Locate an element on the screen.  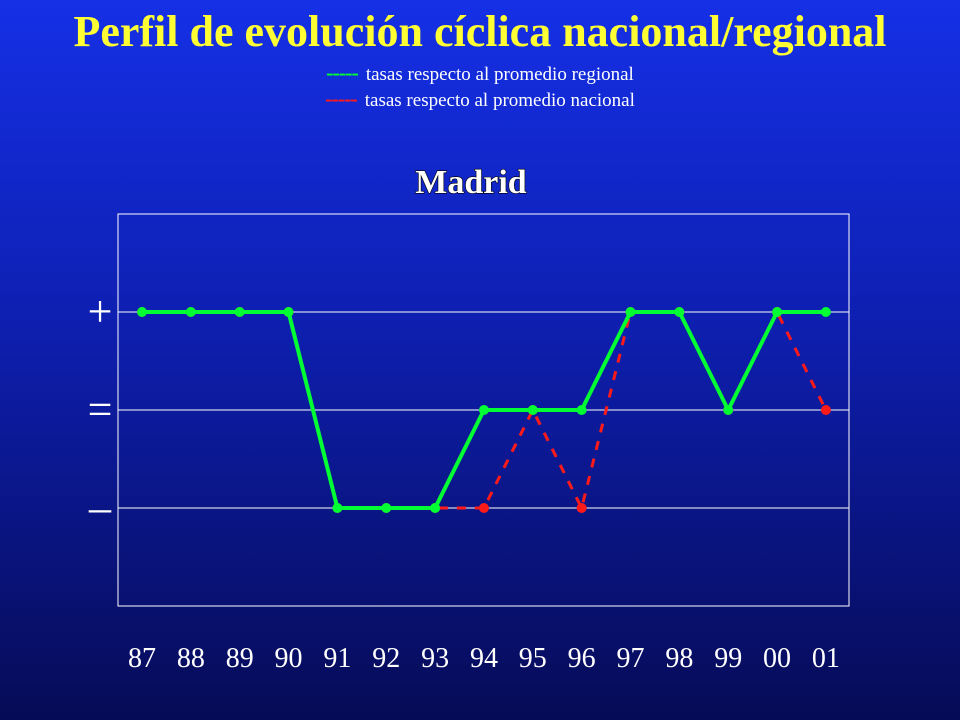
legend-swatch-regional: ----- is located at coordinates (342, 72).